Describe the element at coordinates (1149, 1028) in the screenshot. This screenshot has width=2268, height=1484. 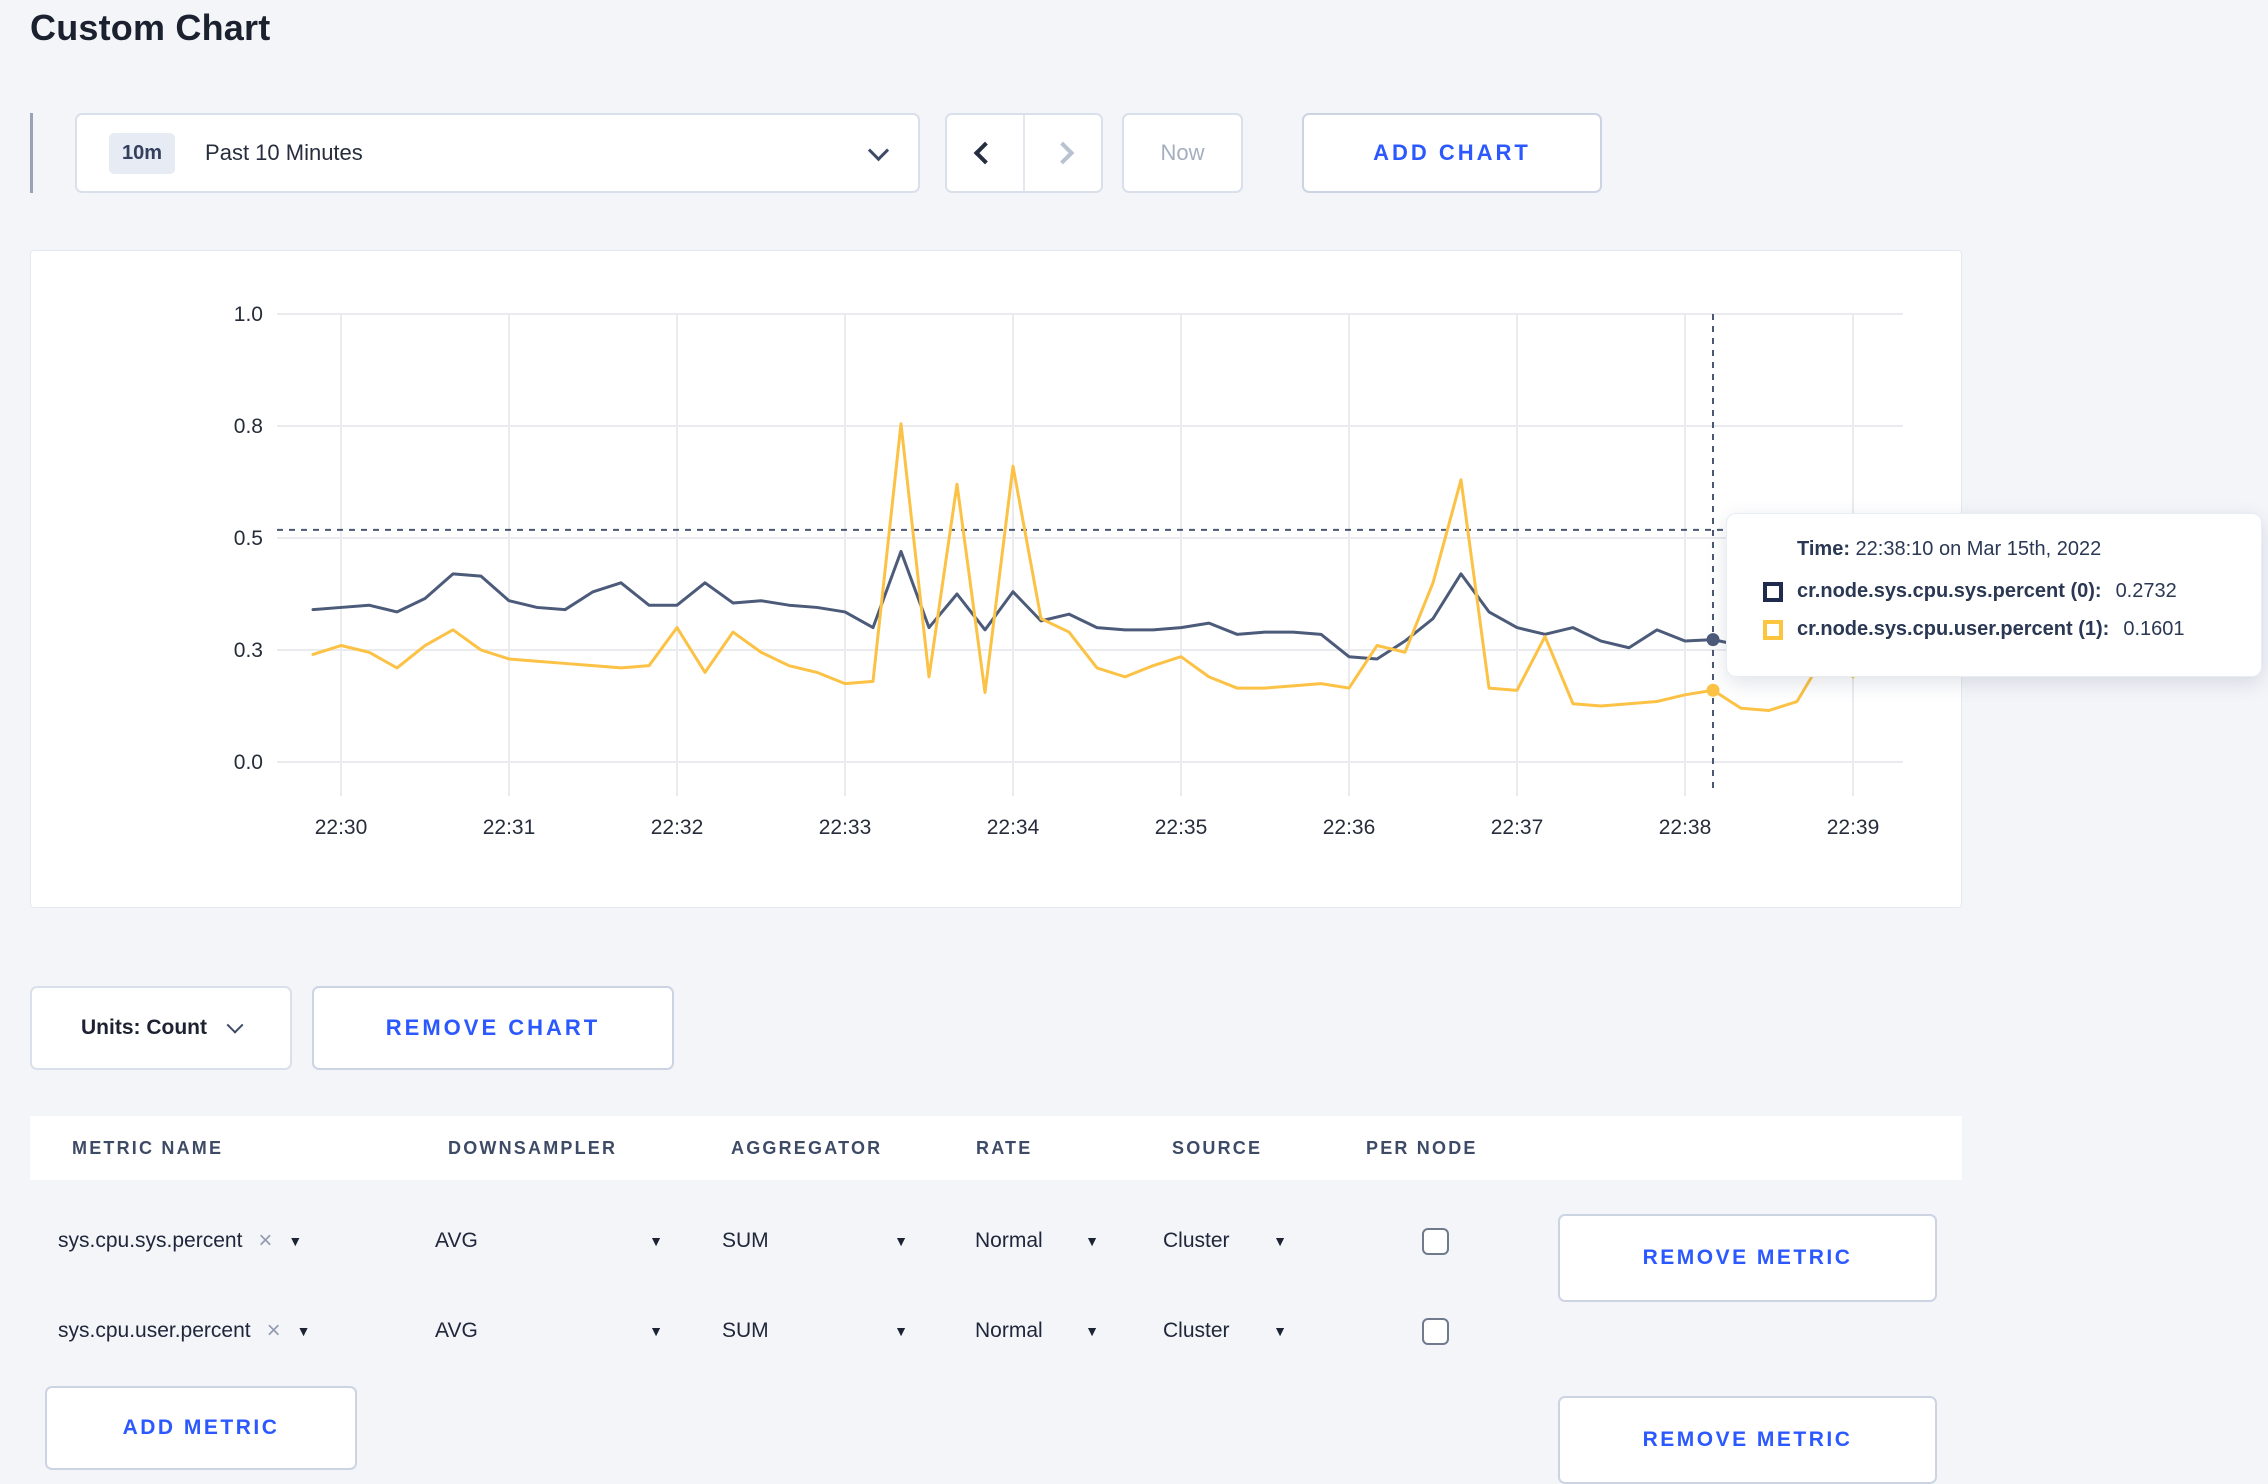
I see `chart-footer-controls: Units: Count REMOVE CHART` at that location.